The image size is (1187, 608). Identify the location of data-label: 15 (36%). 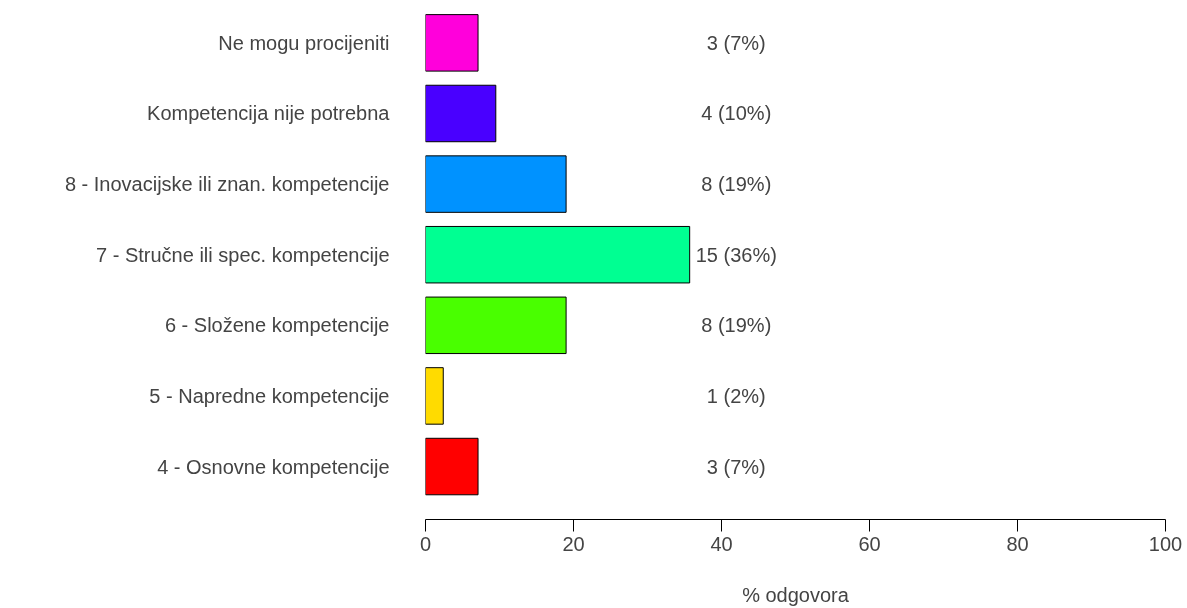
(736, 254).